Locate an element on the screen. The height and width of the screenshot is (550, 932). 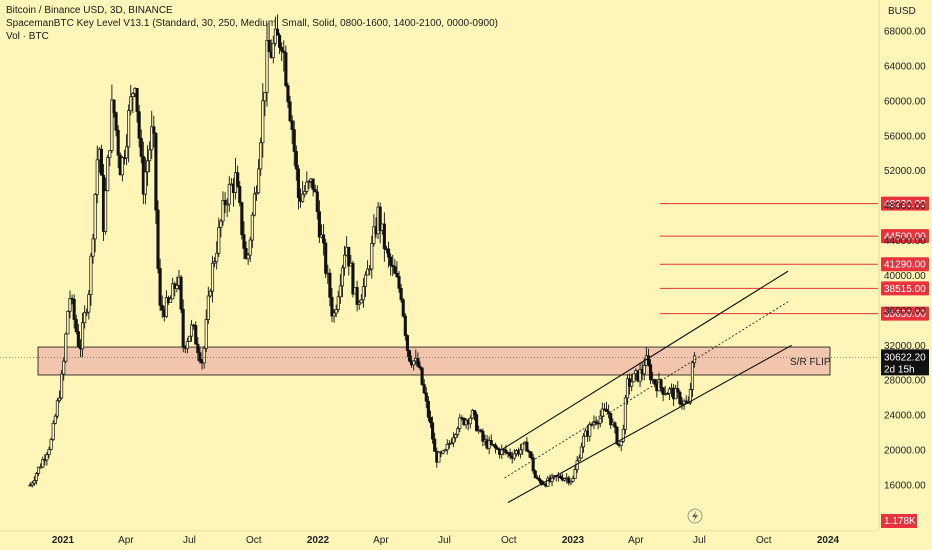
key-level-label: 41290.00 is located at coordinates (905, 265).